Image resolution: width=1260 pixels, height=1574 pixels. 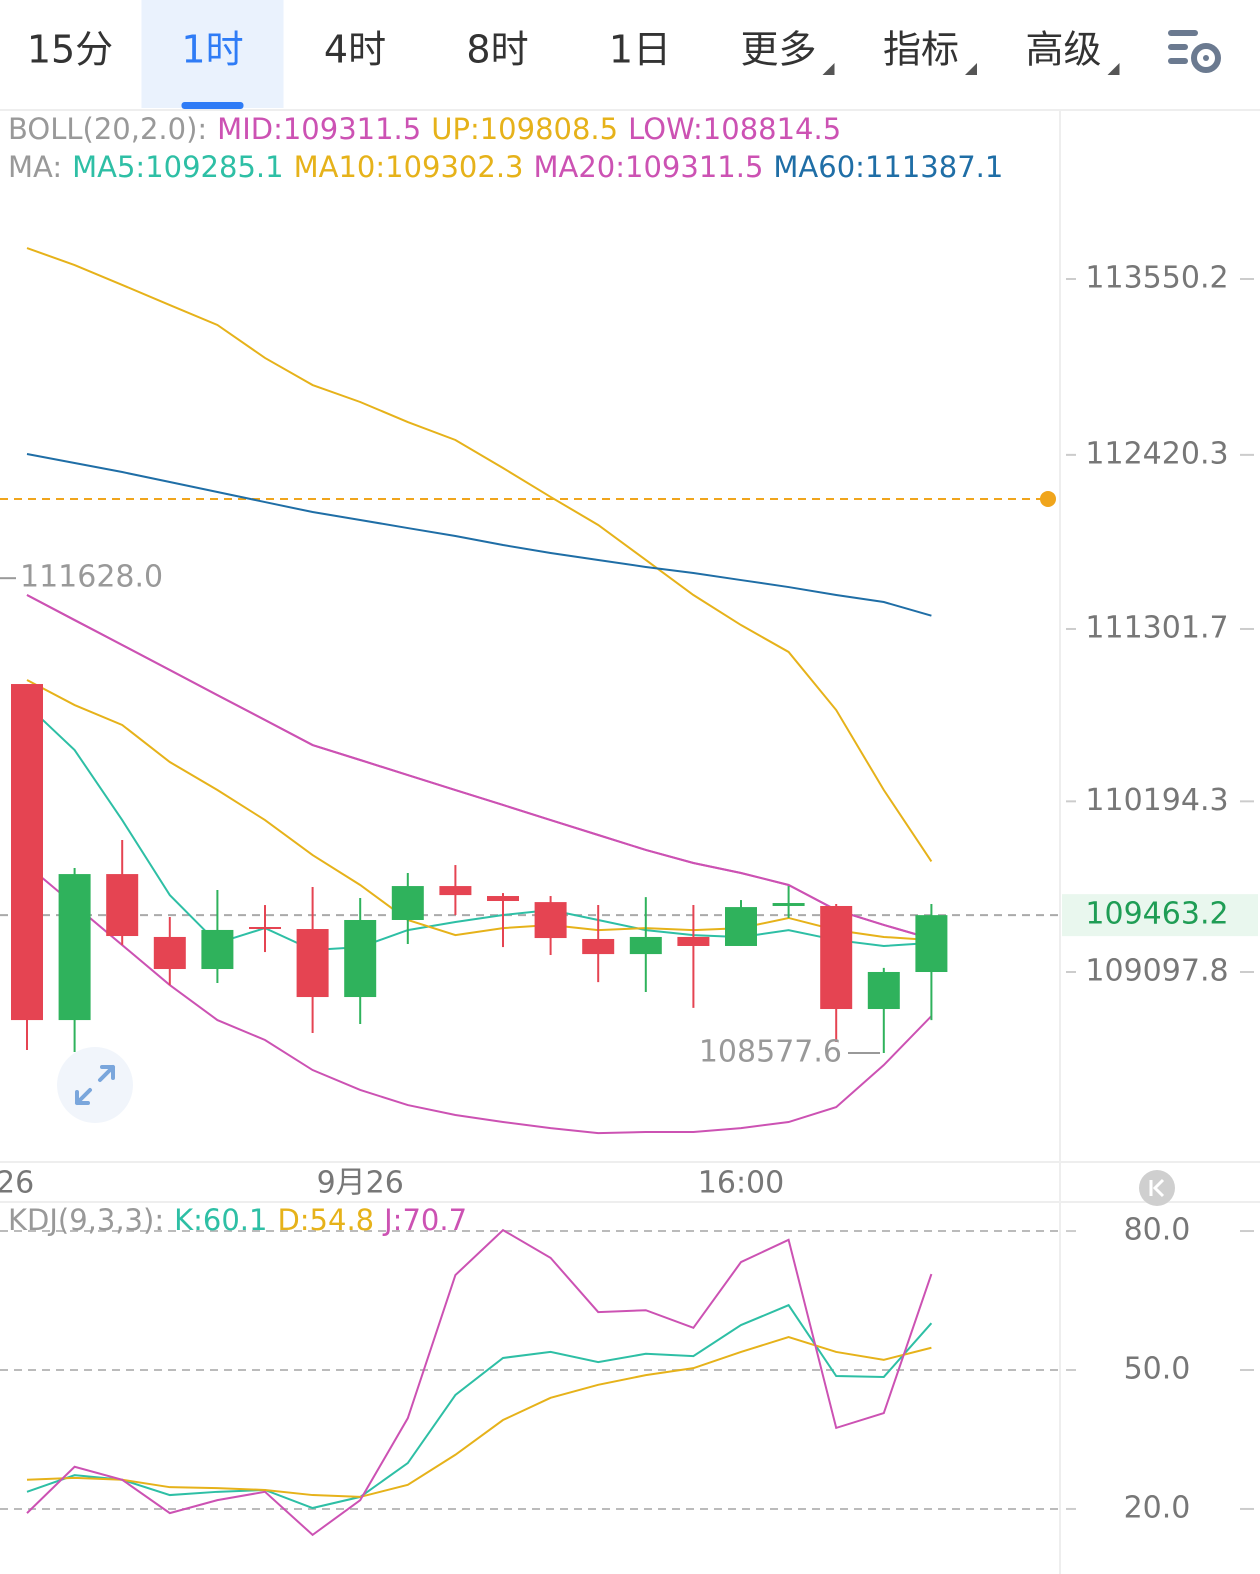 What do you see at coordinates (778, 50) in the screenshot?
I see `tab-label: 更多` at bounding box center [778, 50].